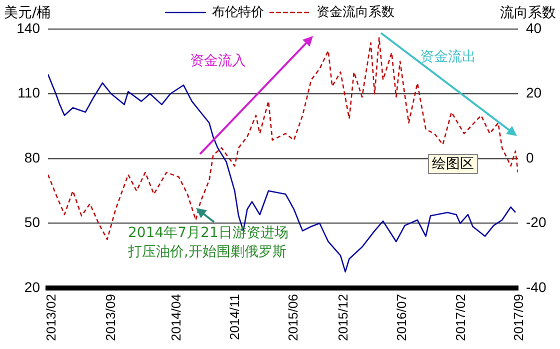  What do you see at coordinates (176, 318) in the screenshot?
I see `x-tick-label: 2014/04` at bounding box center [176, 318].